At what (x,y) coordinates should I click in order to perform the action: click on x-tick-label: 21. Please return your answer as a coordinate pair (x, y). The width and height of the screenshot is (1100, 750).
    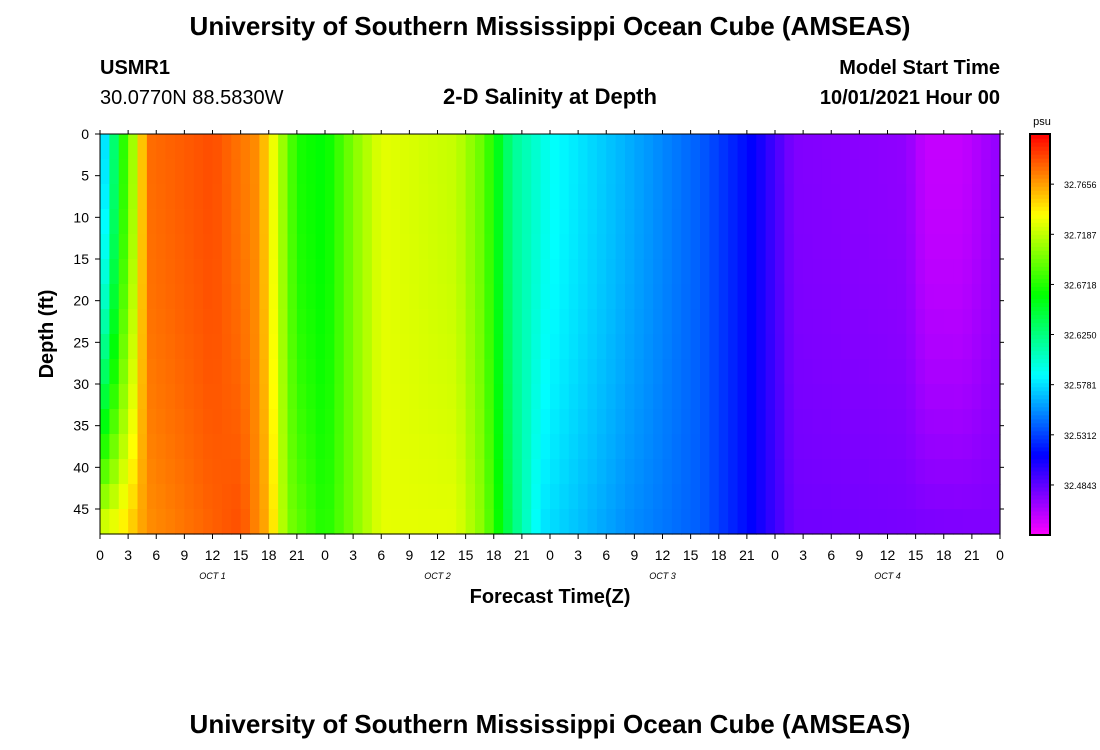
    Looking at the image, I should click on (297, 555).